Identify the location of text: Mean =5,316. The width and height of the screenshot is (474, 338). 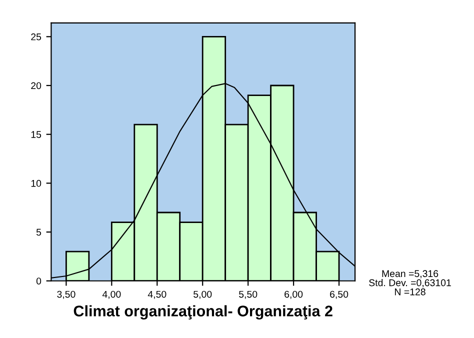
(410, 274).